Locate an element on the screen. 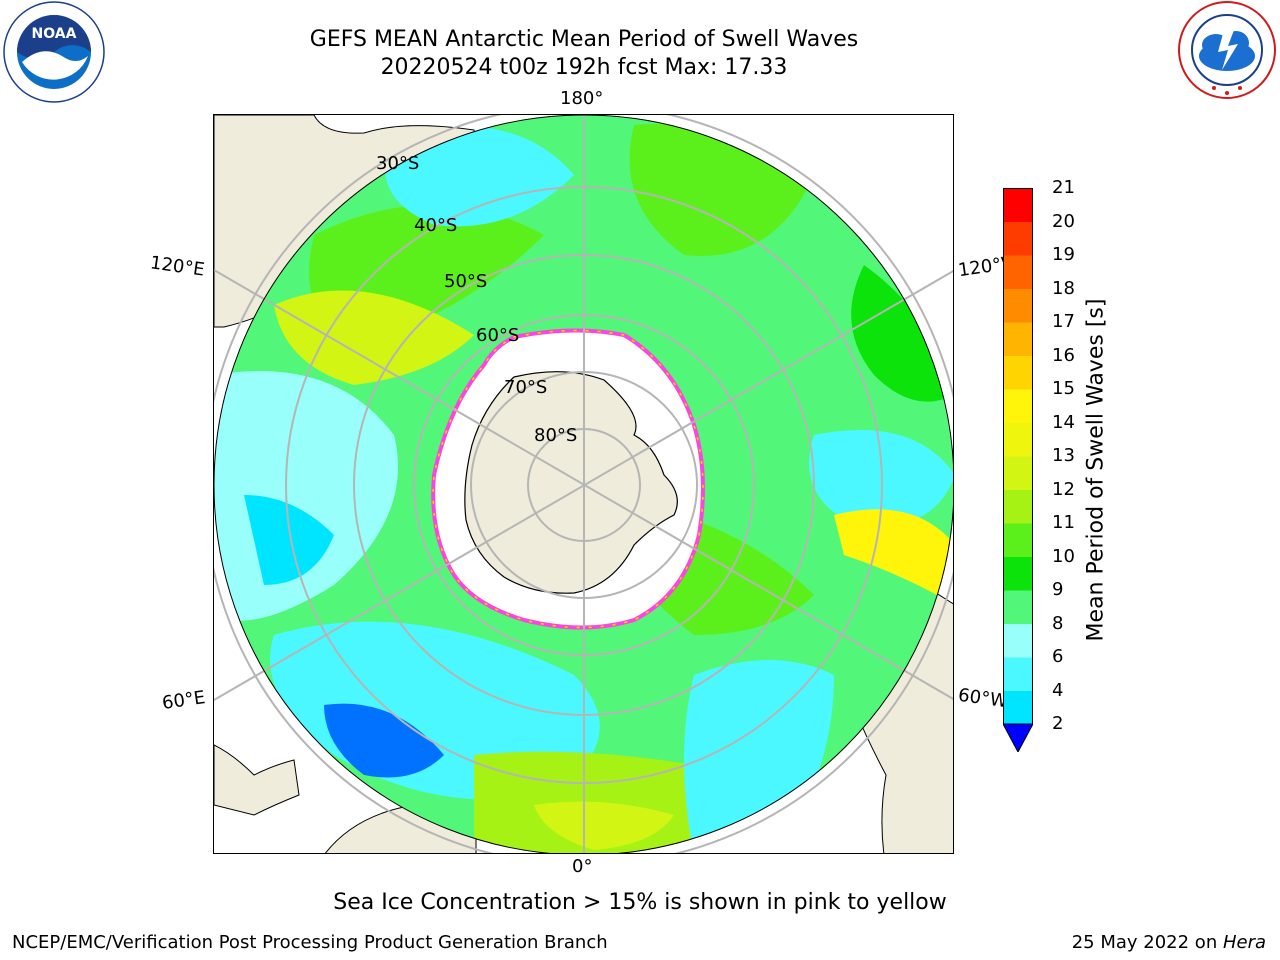  colorbar-tick-label: 11 is located at coordinates (1063, 522).